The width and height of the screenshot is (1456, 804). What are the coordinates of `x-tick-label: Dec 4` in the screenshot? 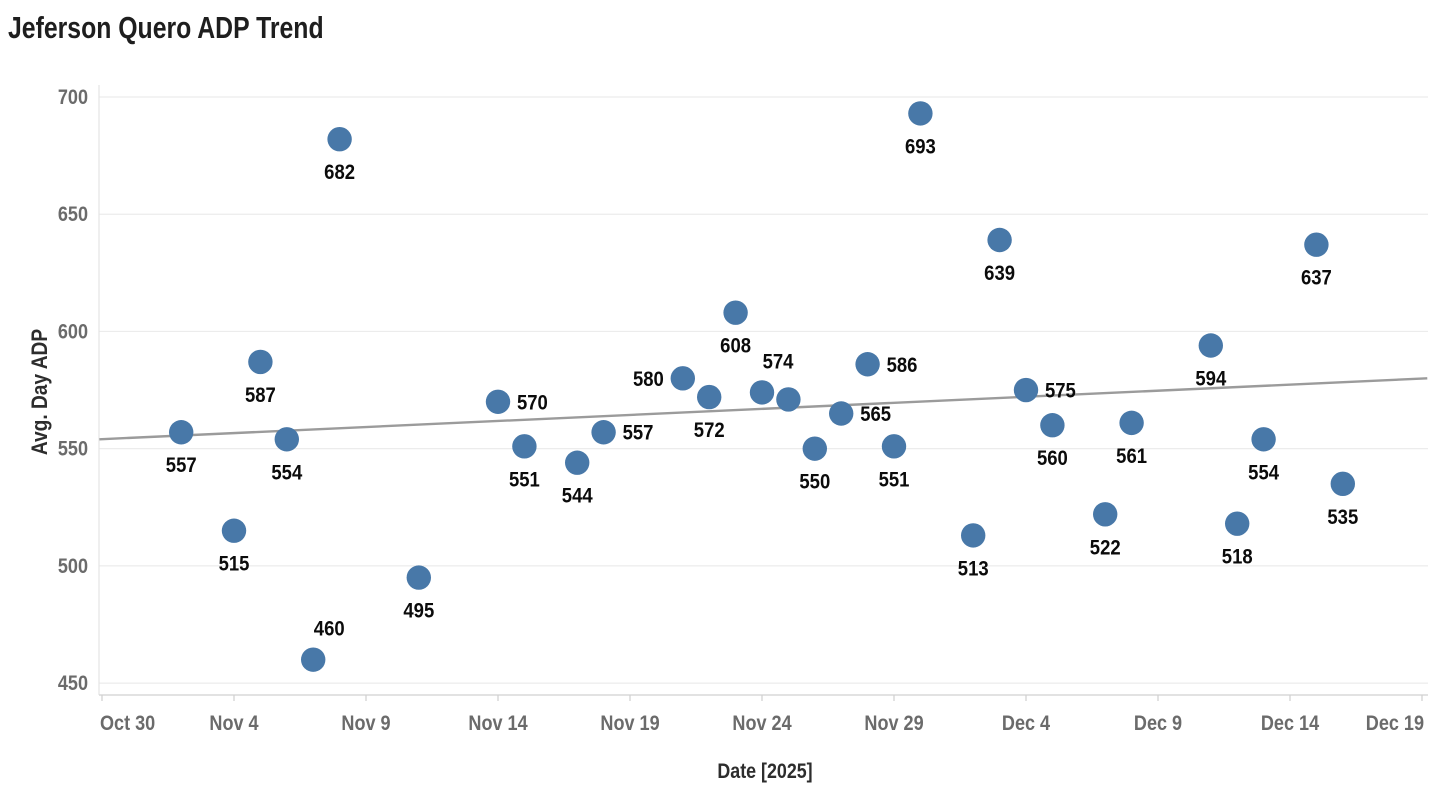 It's located at (1026, 724).